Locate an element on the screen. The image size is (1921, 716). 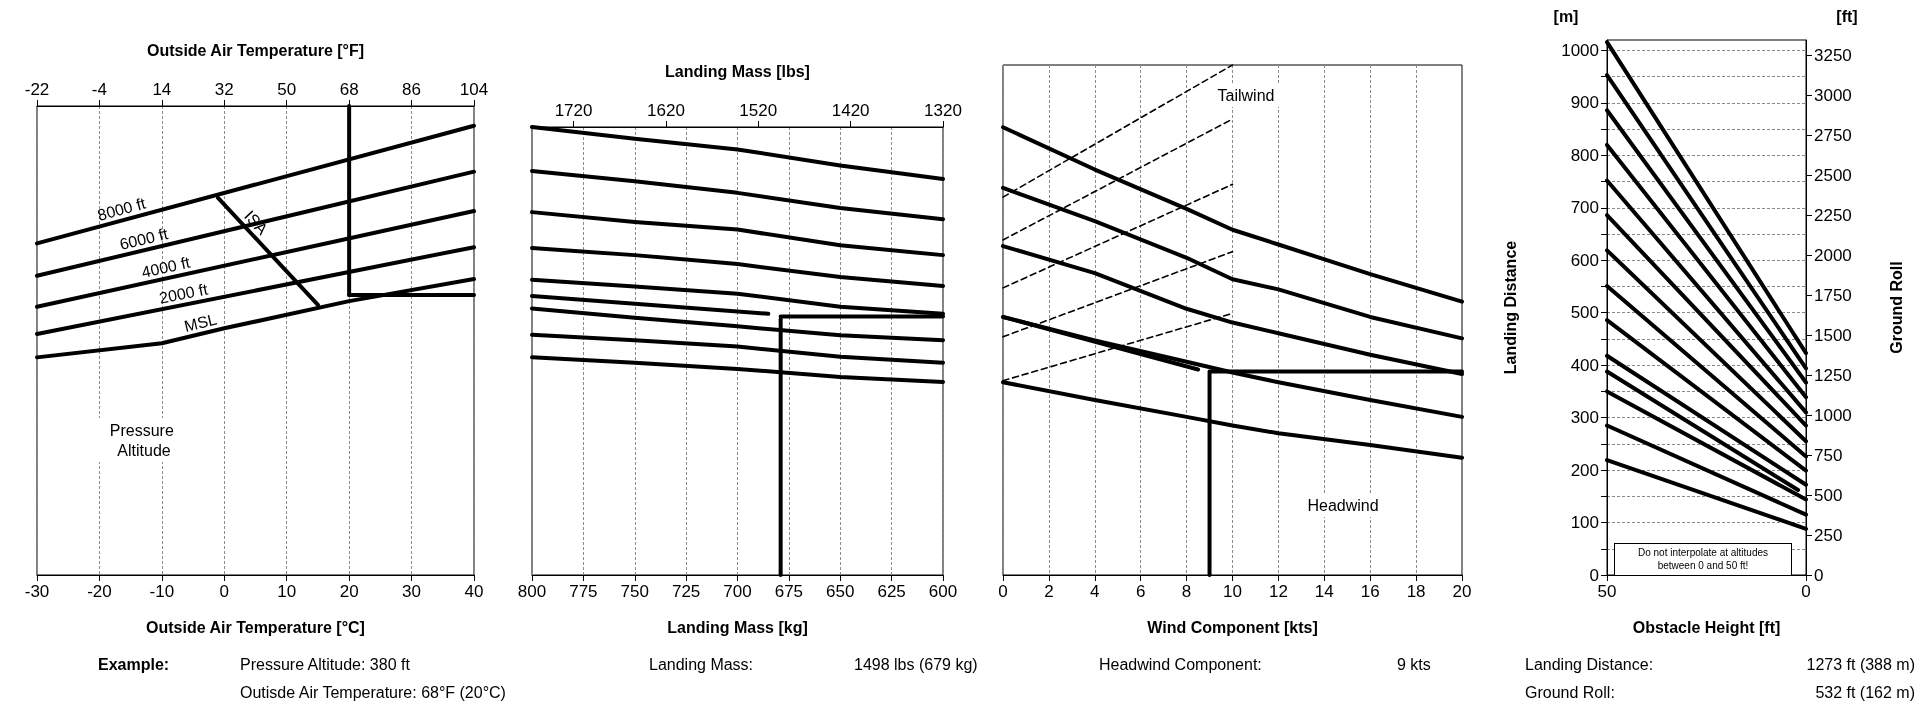
y2-tick-label: 2250 is located at coordinates (1833, 215).